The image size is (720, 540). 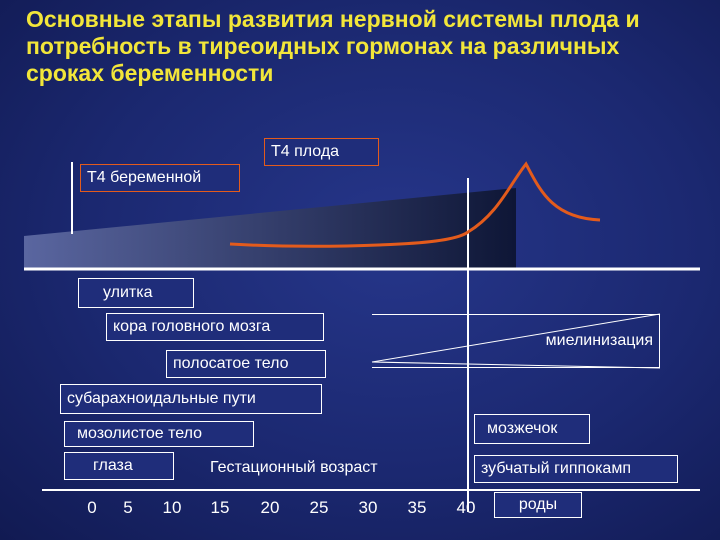 What do you see at coordinates (556, 468) in the screenshot?
I see `dentate-hippocampus-label: зубчатый гиппокамп` at bounding box center [556, 468].